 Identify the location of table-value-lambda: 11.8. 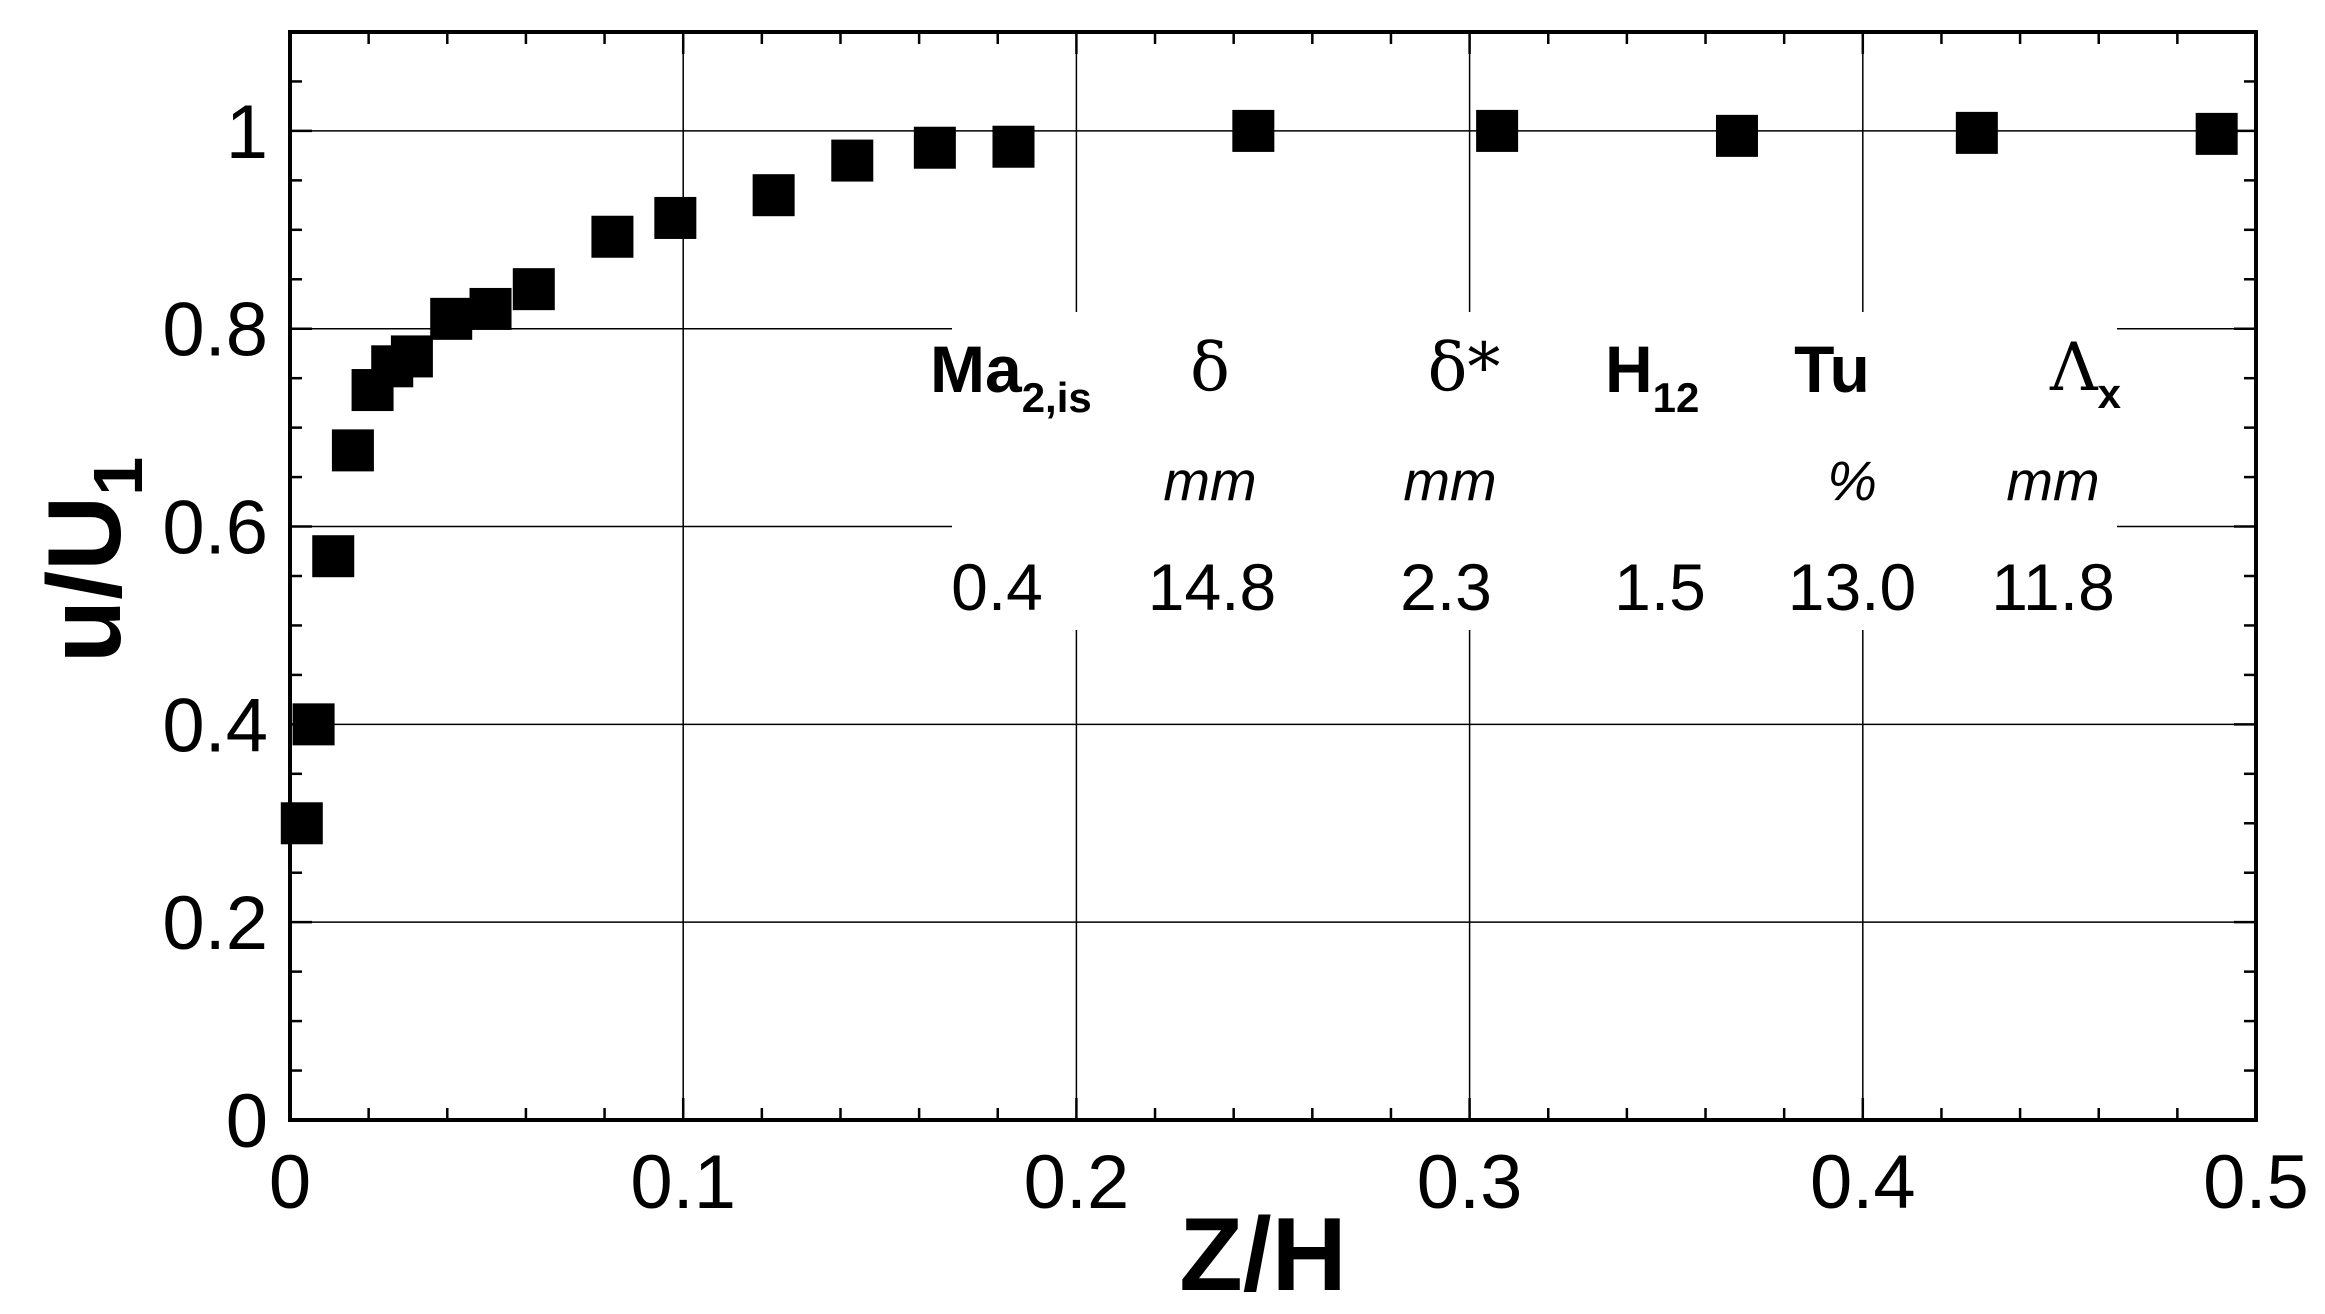
(2053, 587).